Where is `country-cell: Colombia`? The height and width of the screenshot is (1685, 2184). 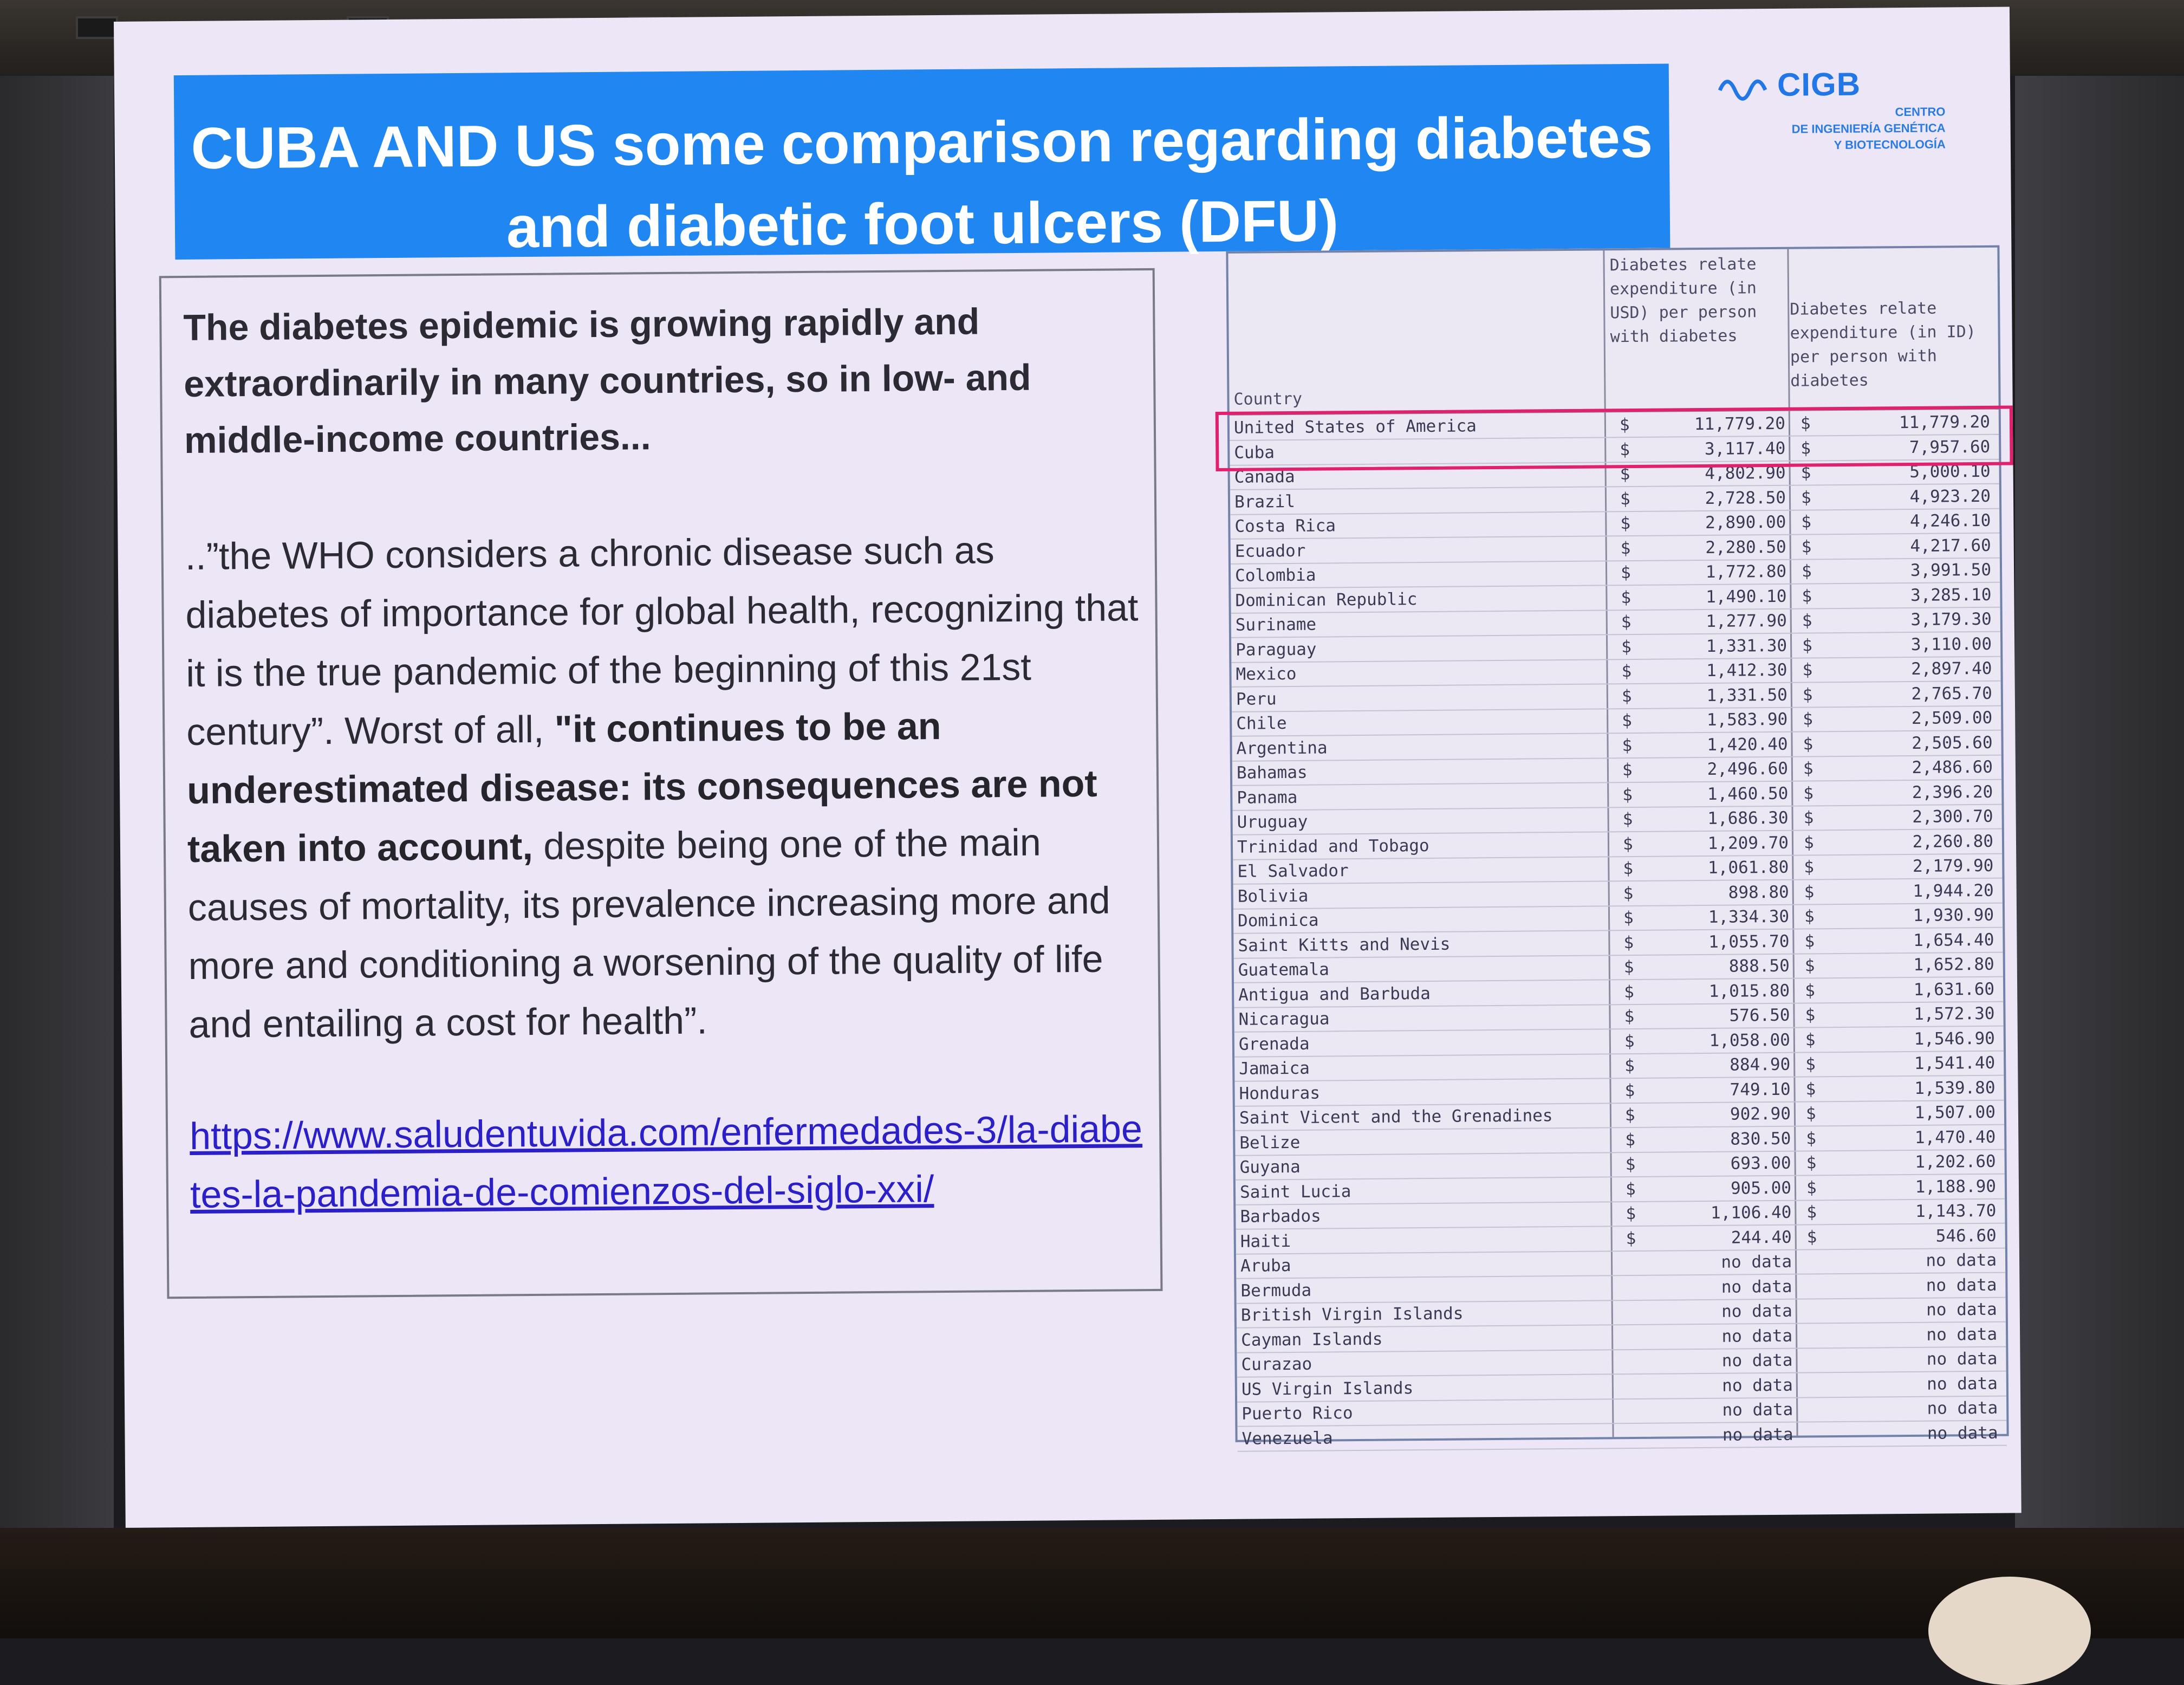
country-cell: Colombia is located at coordinates (1275, 575).